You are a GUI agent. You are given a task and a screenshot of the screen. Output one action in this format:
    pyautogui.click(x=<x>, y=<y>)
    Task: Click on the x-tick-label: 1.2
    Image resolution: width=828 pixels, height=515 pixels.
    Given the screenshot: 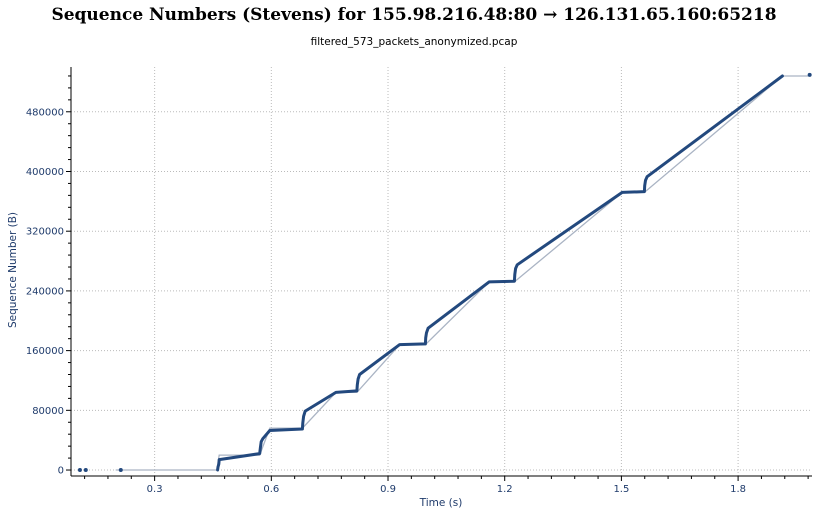 What is the action you would take?
    pyautogui.click(x=505, y=489)
    